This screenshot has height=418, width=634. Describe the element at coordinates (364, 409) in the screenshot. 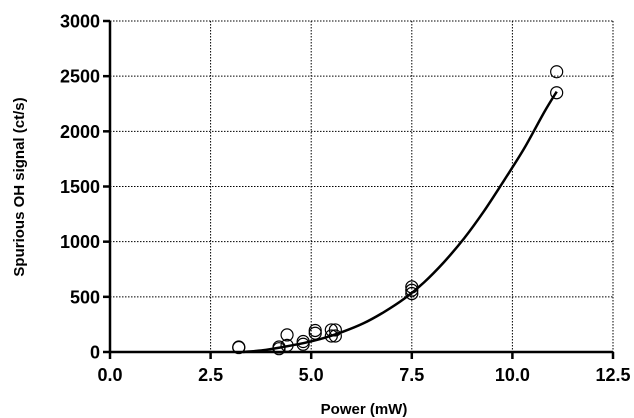

I see `x-axis-title: Power (mW)` at that location.